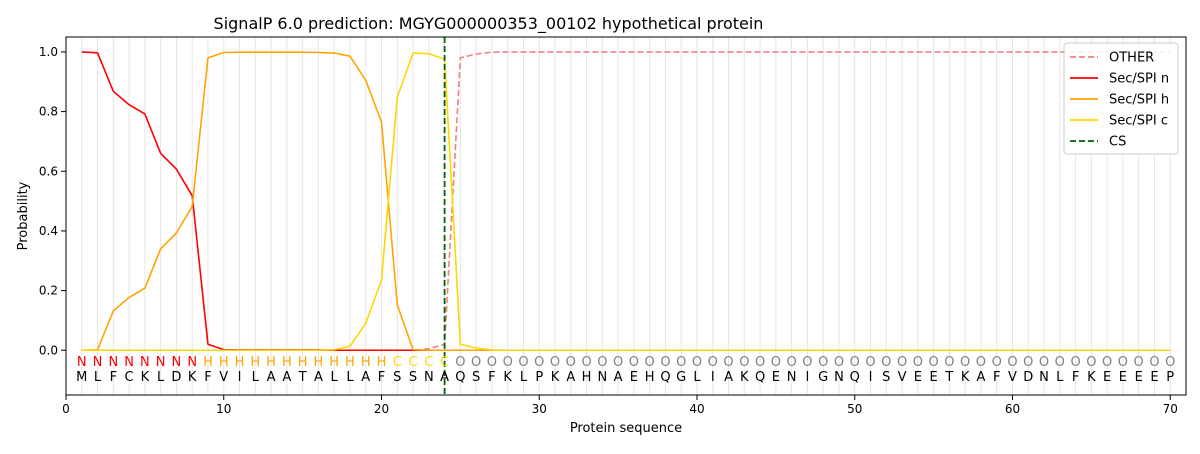 The image size is (1200, 454). I want to click on amino-acid-label: C, so click(129, 377).